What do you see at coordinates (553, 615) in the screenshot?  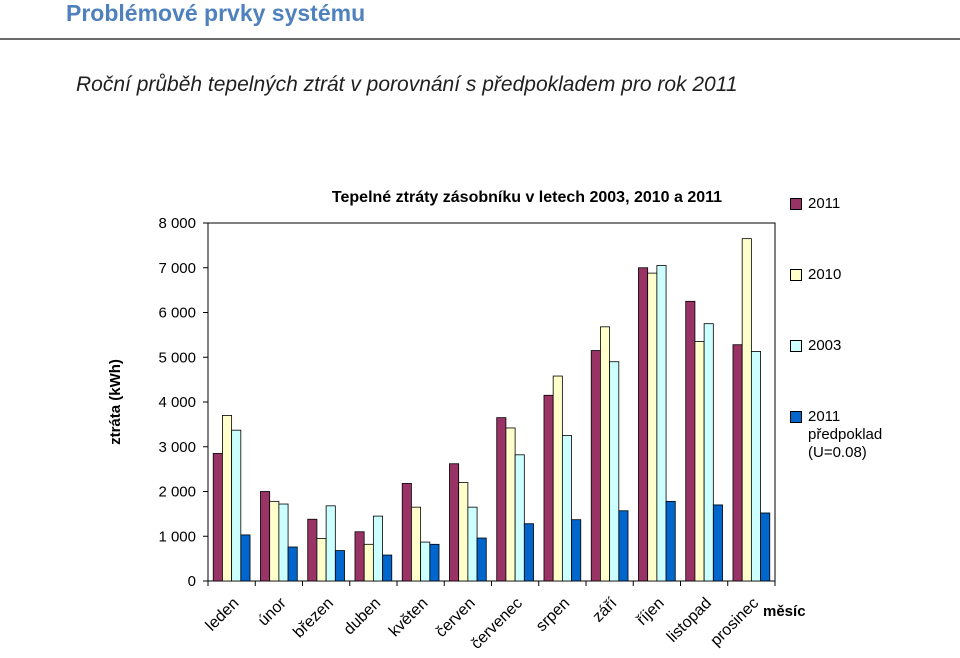 I see `x-tick-label: srpen` at bounding box center [553, 615].